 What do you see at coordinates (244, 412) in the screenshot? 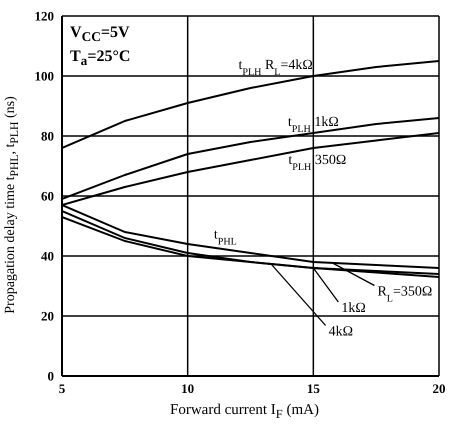
I see `x-axis-title: Forward current I$_{F}$ (mA)` at bounding box center [244, 412].